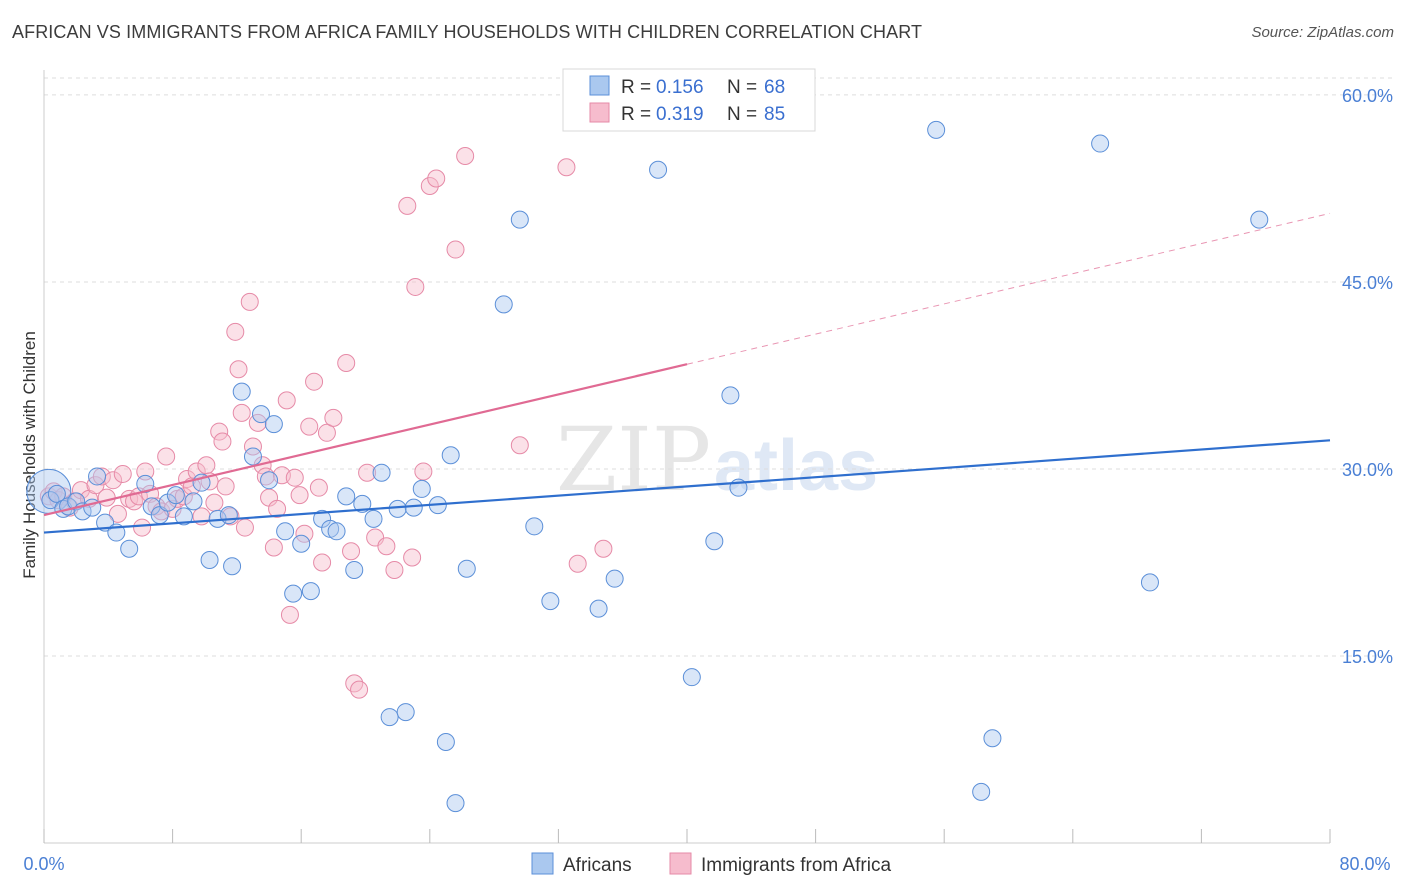 This screenshot has width=1406, height=892. Describe the element at coordinates (742, 87) in the screenshot. I see `legend-n-label-1: N =` at that location.